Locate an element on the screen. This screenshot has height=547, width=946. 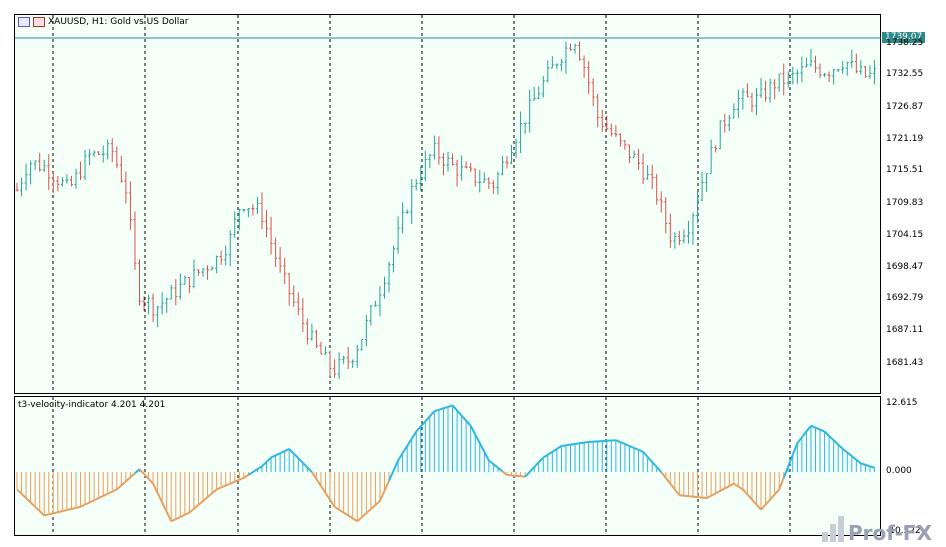
price-tick: 1709.83 is located at coordinates (905, 203).